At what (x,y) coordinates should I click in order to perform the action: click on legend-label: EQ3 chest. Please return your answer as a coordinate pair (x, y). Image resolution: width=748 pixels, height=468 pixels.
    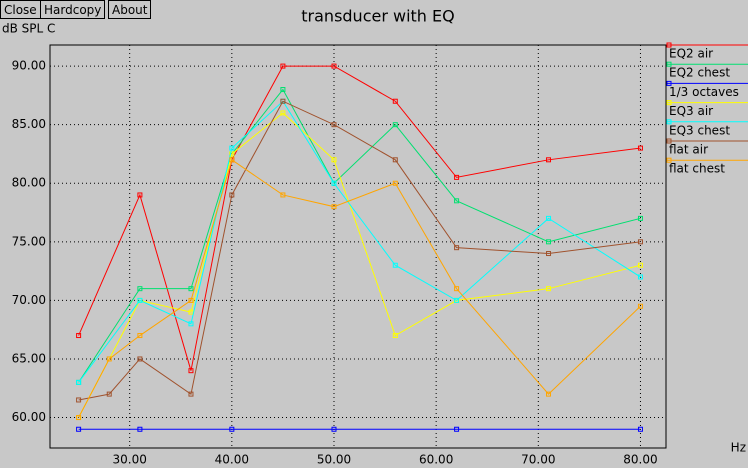
    Looking at the image, I should click on (699, 130).